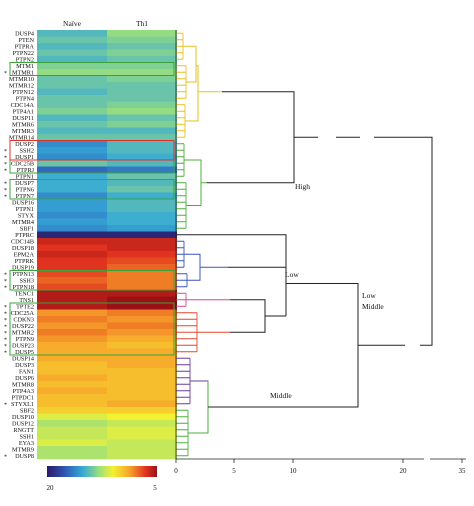 The image size is (474, 506). Describe the element at coordinates (26, 443) in the screenshot. I see `gene-label: EYA3` at that location.